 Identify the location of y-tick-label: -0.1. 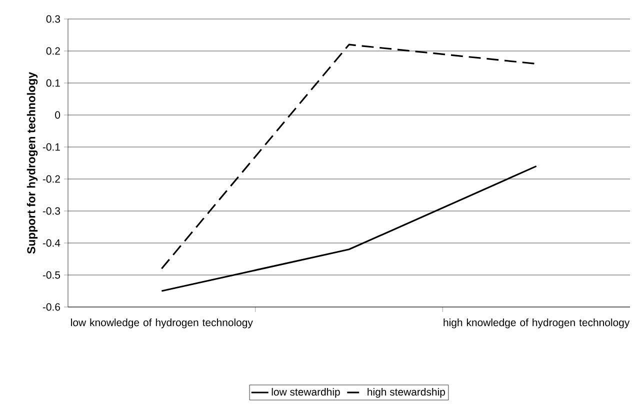
(51, 147).